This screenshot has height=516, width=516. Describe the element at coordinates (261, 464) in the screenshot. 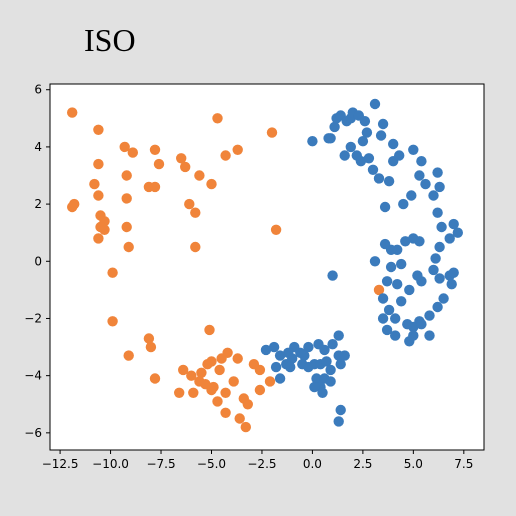

I see `x-tick-label: −2.5` at that location.